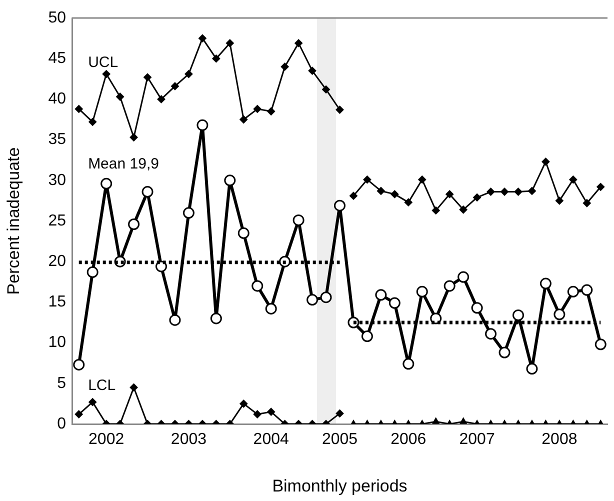  What do you see at coordinates (57, 59) in the screenshot?
I see `y-tick-label: 45` at bounding box center [57, 59].